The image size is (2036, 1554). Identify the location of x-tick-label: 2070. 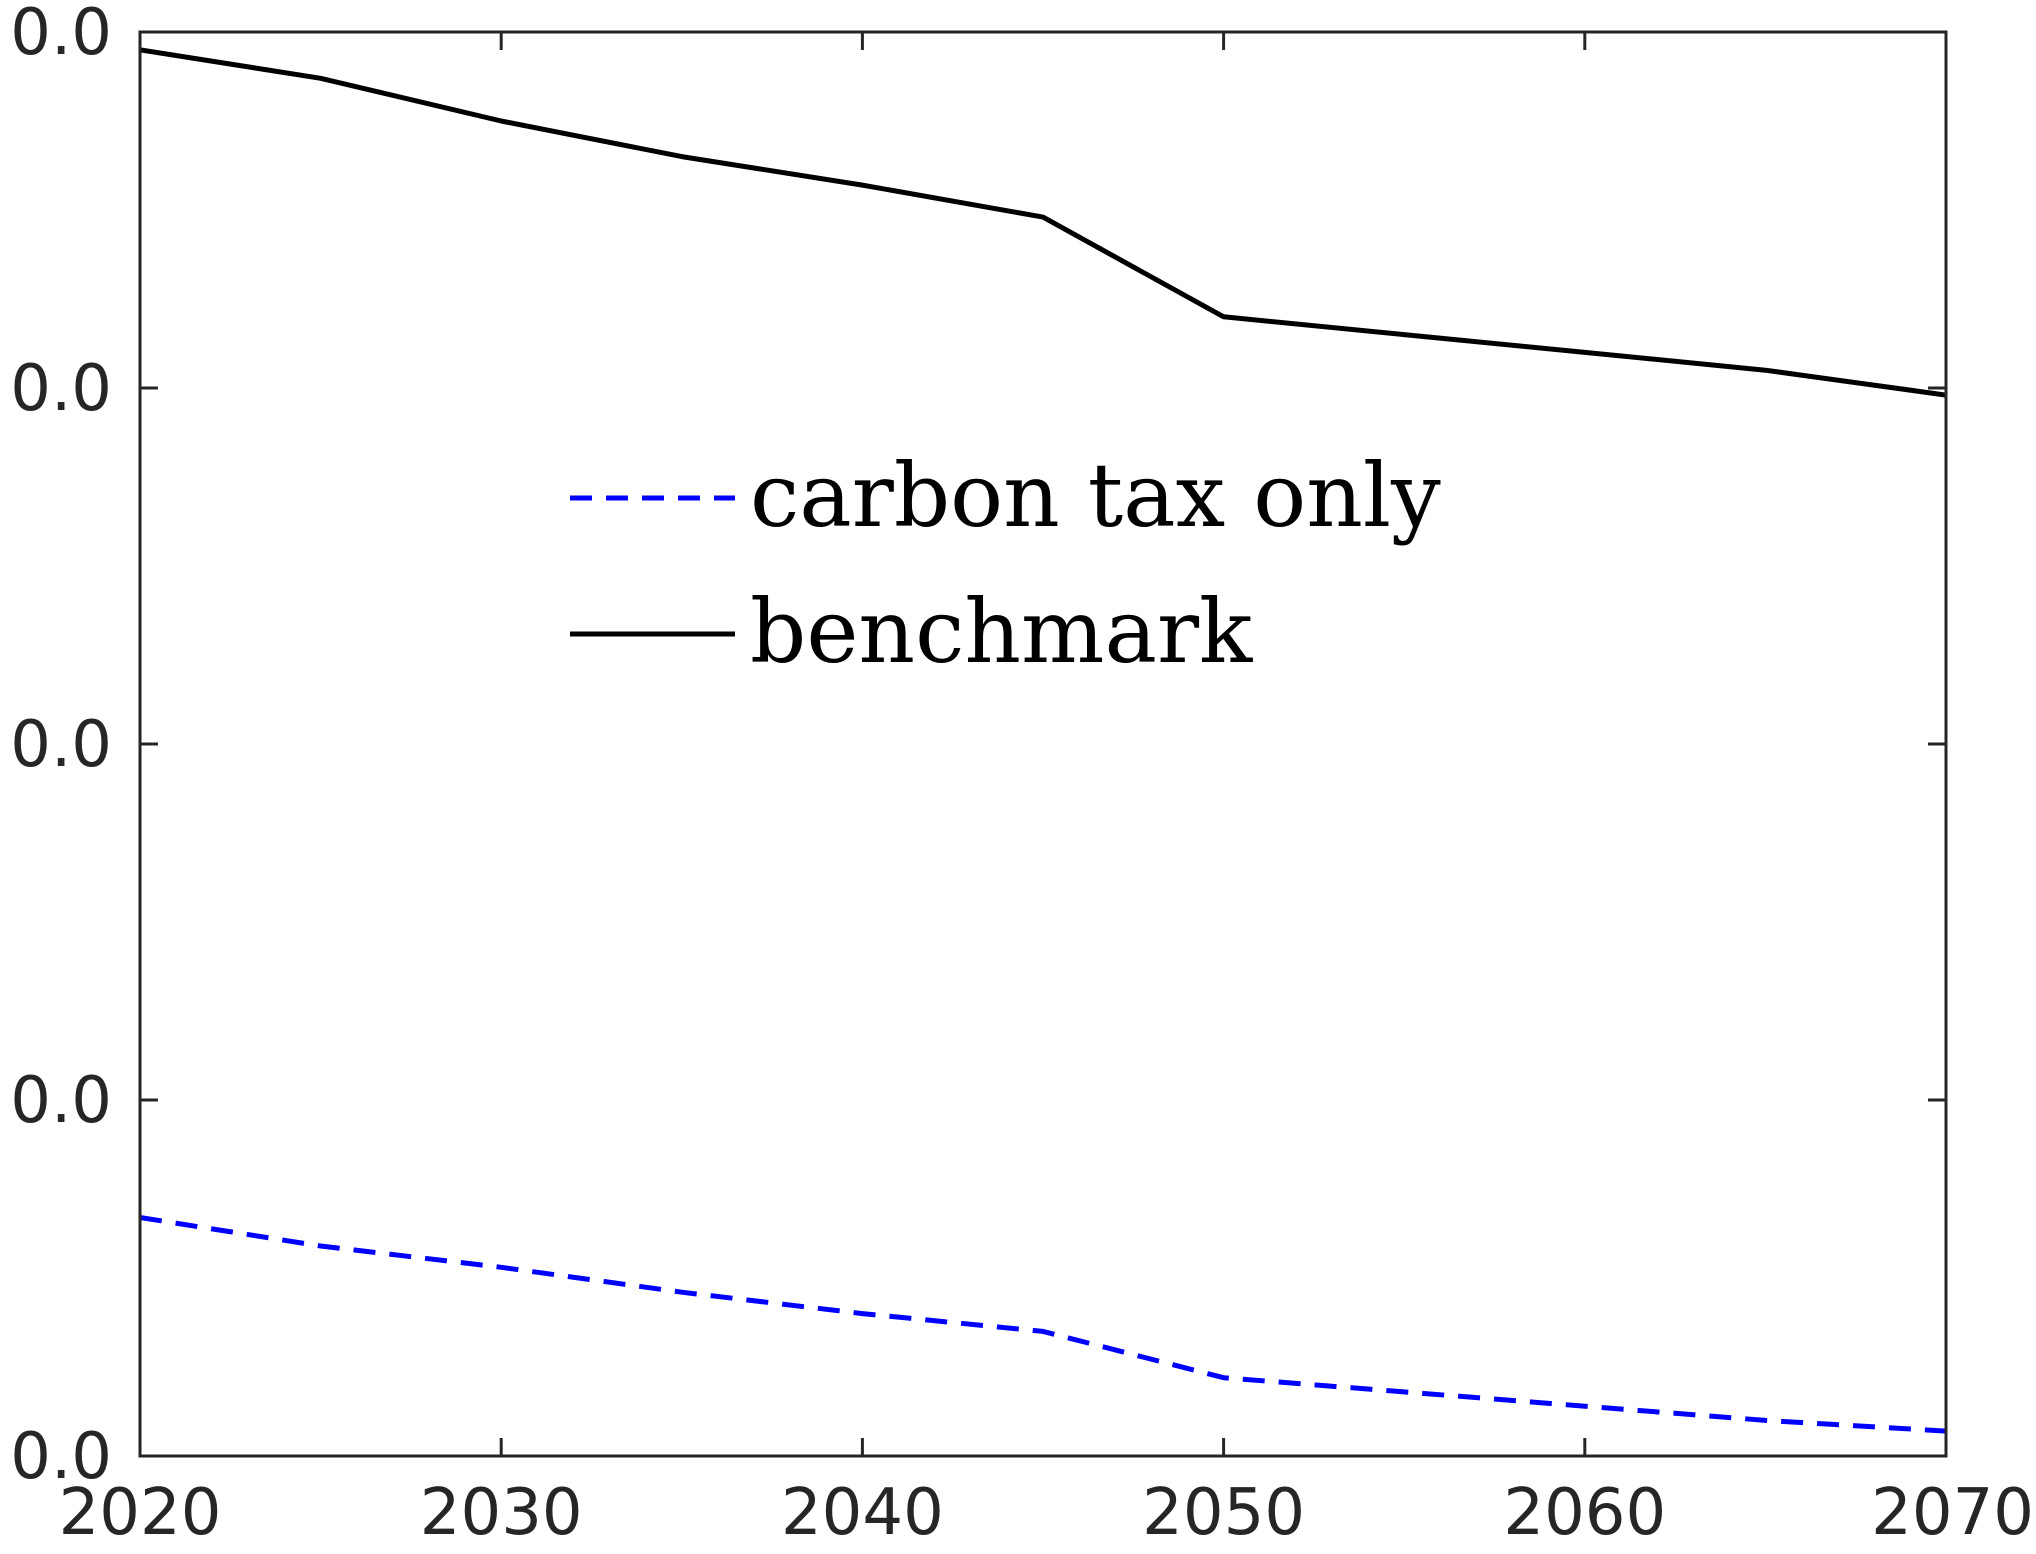
(1952, 1513).